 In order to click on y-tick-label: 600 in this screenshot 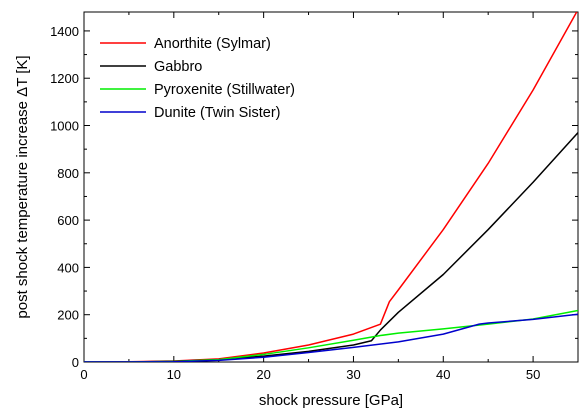, I will do `click(68, 220)`.